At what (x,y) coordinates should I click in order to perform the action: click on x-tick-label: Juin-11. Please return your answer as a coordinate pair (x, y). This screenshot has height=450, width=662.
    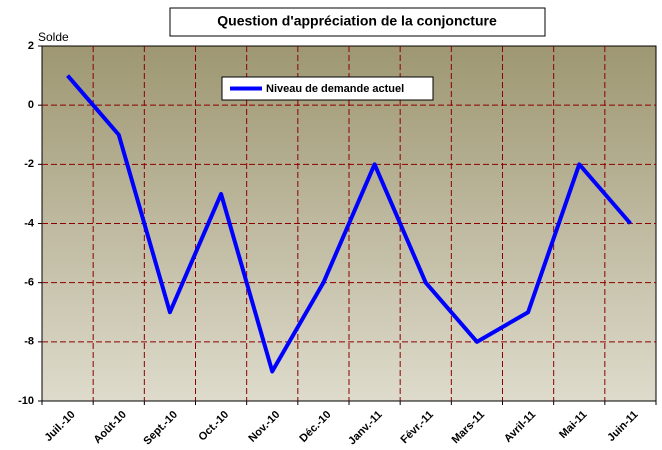
    Looking at the image, I should click on (622, 426).